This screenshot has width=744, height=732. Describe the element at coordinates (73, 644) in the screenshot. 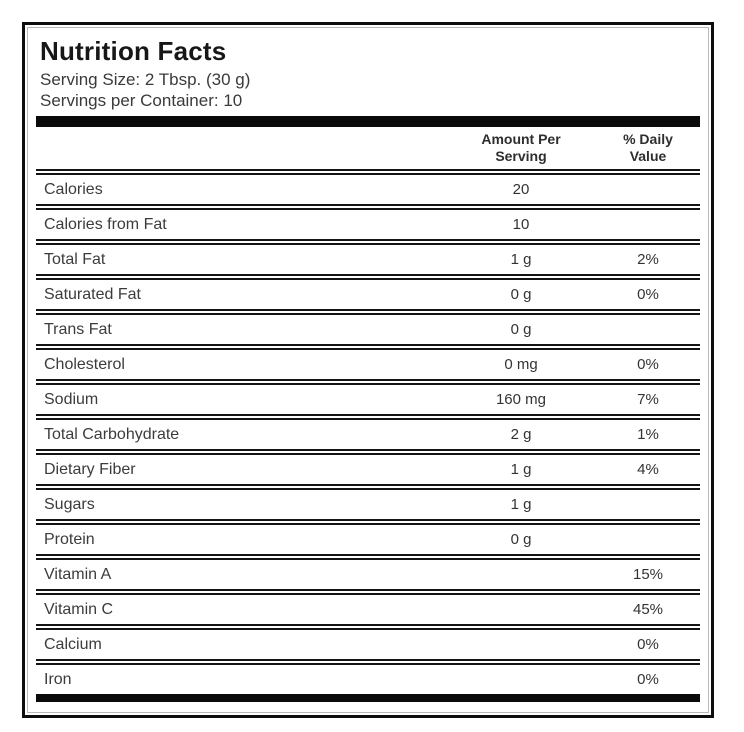

I see `row-label: Calcium` at that location.